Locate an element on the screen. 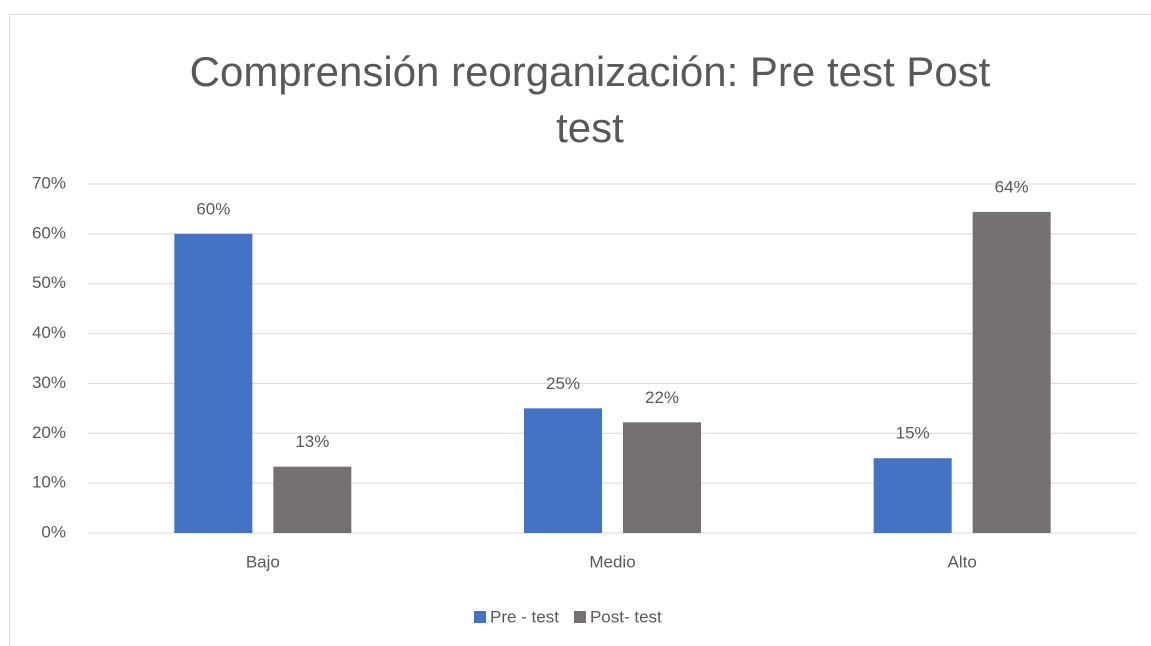 Image resolution: width=1151 pixels, height=646 pixels. y-tick-label: 60% is located at coordinates (49, 232).